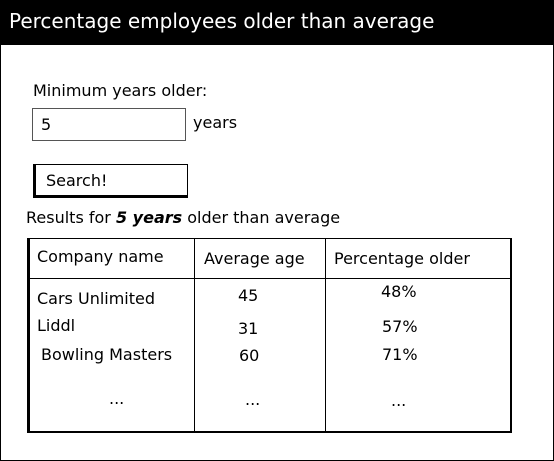 The image size is (554, 461). What do you see at coordinates (400, 326) in the screenshot?
I see `row-2-percentage: 57%` at bounding box center [400, 326].